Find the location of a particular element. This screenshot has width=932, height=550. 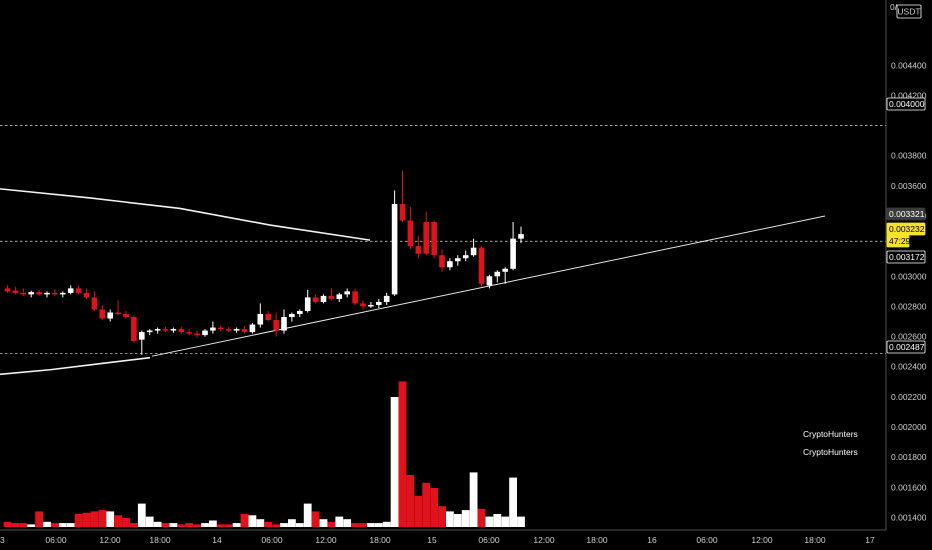

price-label-text: 47:29 is located at coordinates (900, 241).